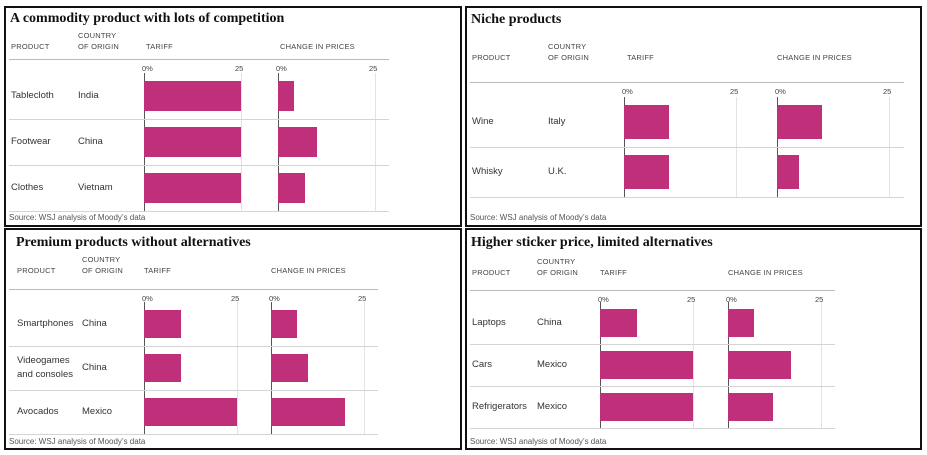 This screenshot has height=455, width=927. What do you see at coordinates (27, 187) in the screenshot?
I see `product-label: Clothes` at bounding box center [27, 187].